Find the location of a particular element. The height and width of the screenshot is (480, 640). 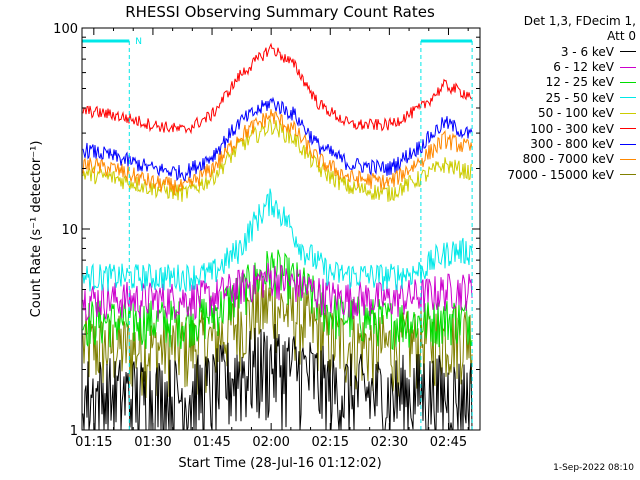

legend-label-4: 50 - 100 keV is located at coordinates (575, 113).